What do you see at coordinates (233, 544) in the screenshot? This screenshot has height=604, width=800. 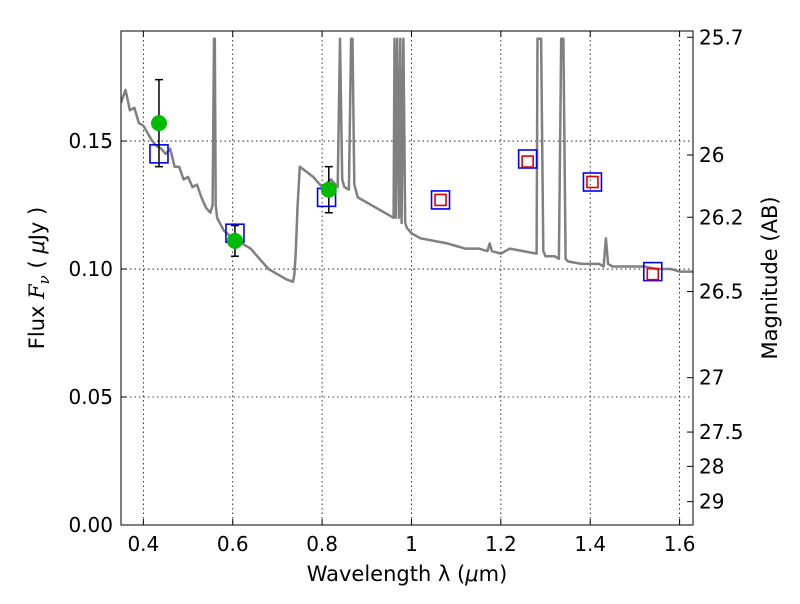 I see `x-tick-label: 0.6` at bounding box center [233, 544].